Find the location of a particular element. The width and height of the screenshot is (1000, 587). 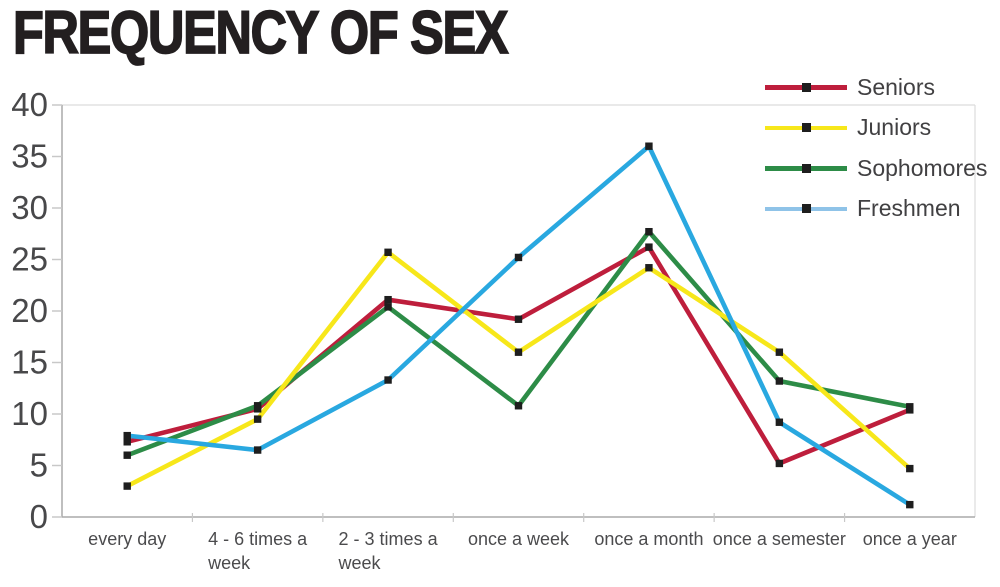

x-axis-label-every-day: every day is located at coordinates (127, 539).